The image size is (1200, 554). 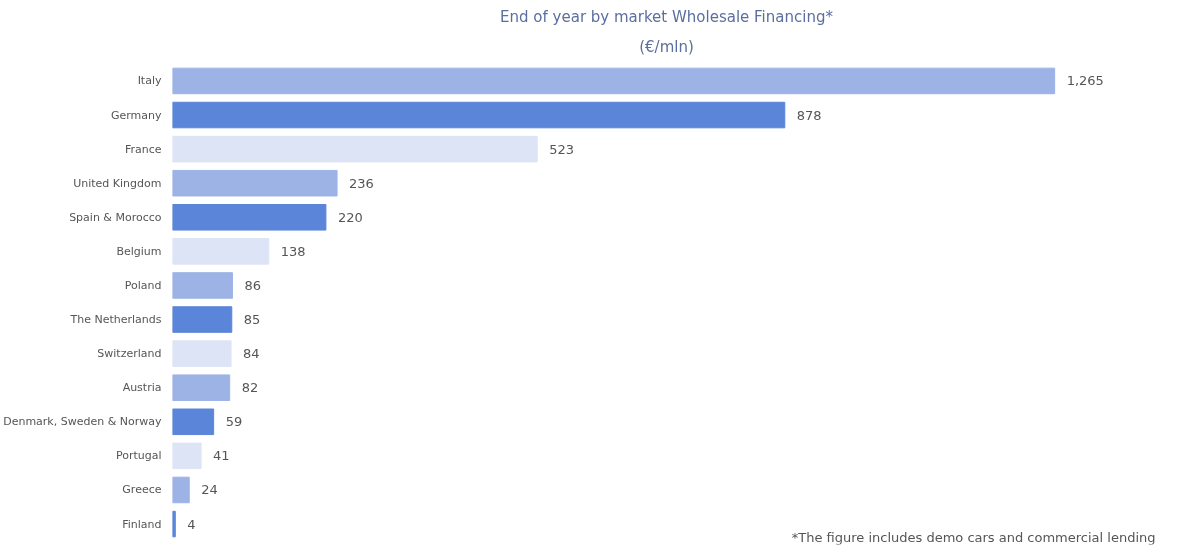 What do you see at coordinates (252, 320) in the screenshot?
I see `data-label: 85` at bounding box center [252, 320].